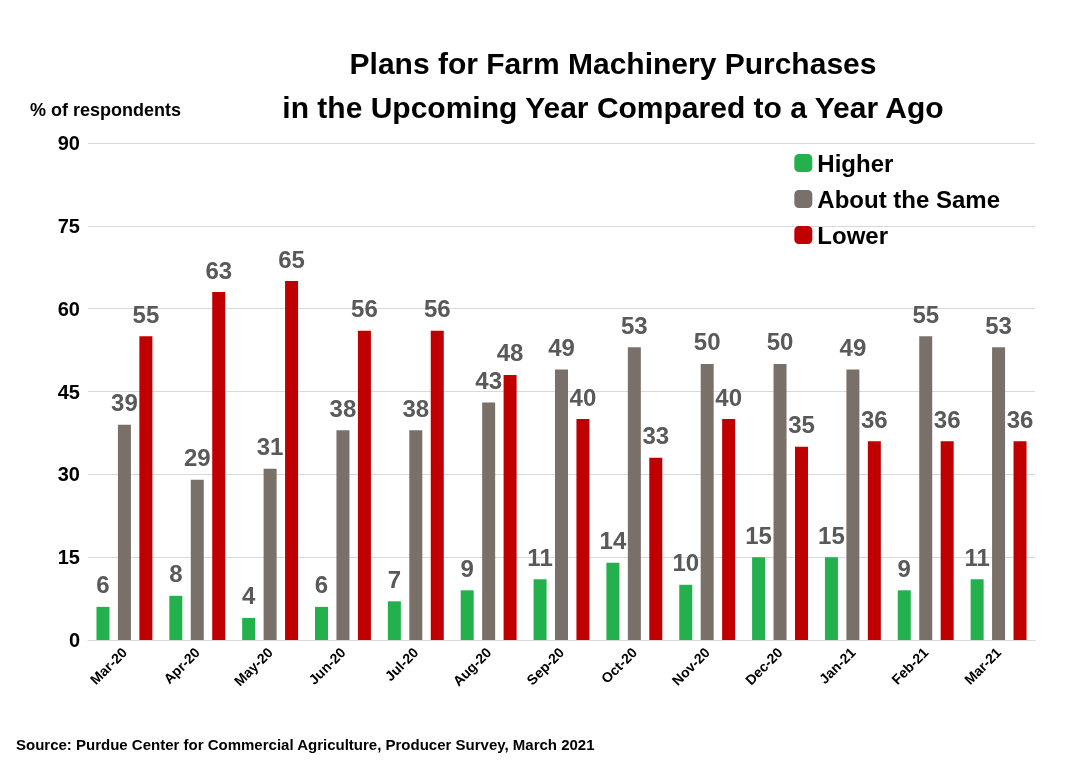 The width and height of the screenshot is (1073, 768). I want to click on y-tick-label: 15, so click(68, 557).